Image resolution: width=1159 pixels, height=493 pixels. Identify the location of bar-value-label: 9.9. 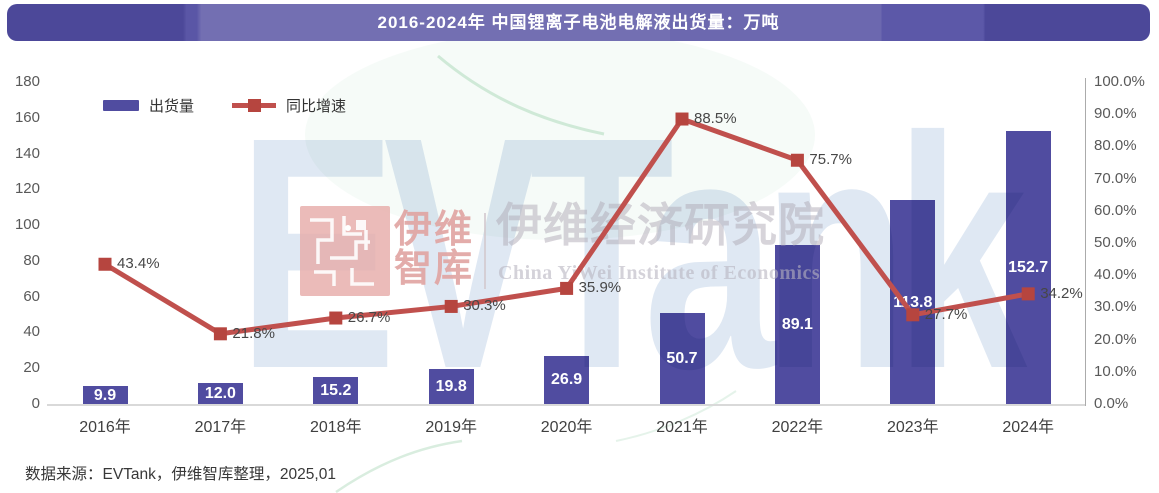
(105, 395).